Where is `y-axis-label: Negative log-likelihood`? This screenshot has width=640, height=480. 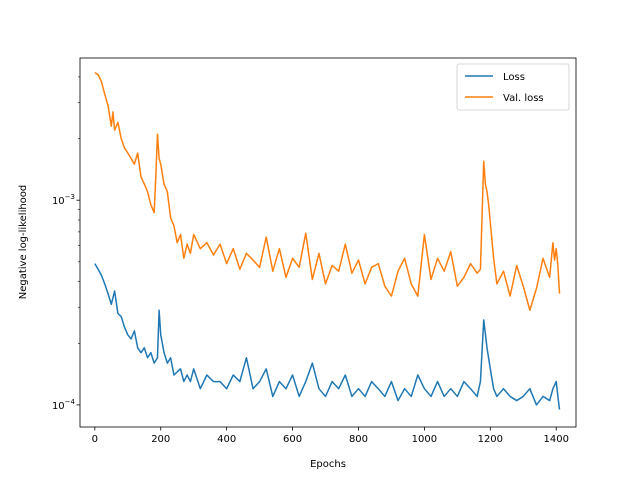
y-axis-label: Negative log-likelihood is located at coordinates (23, 242).